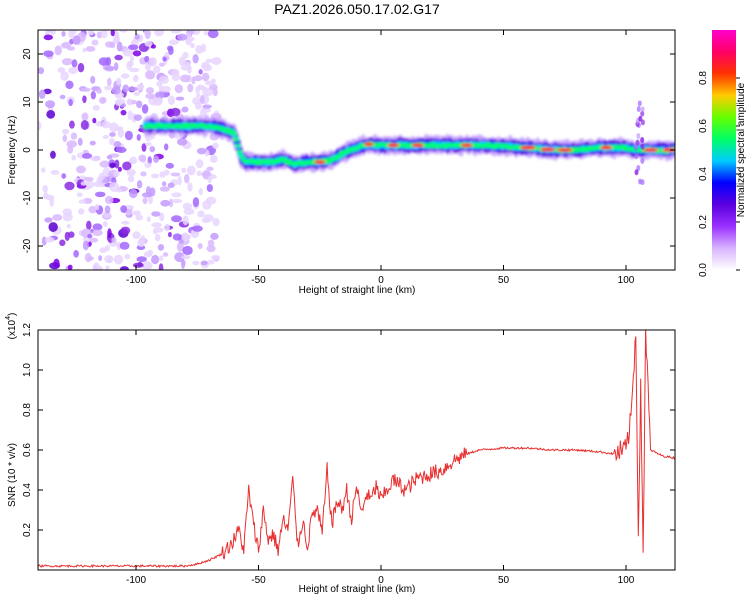  Describe the element at coordinates (357, 589) in the screenshot. I see `snr-xlabel: Height of straight line (km)` at that location.